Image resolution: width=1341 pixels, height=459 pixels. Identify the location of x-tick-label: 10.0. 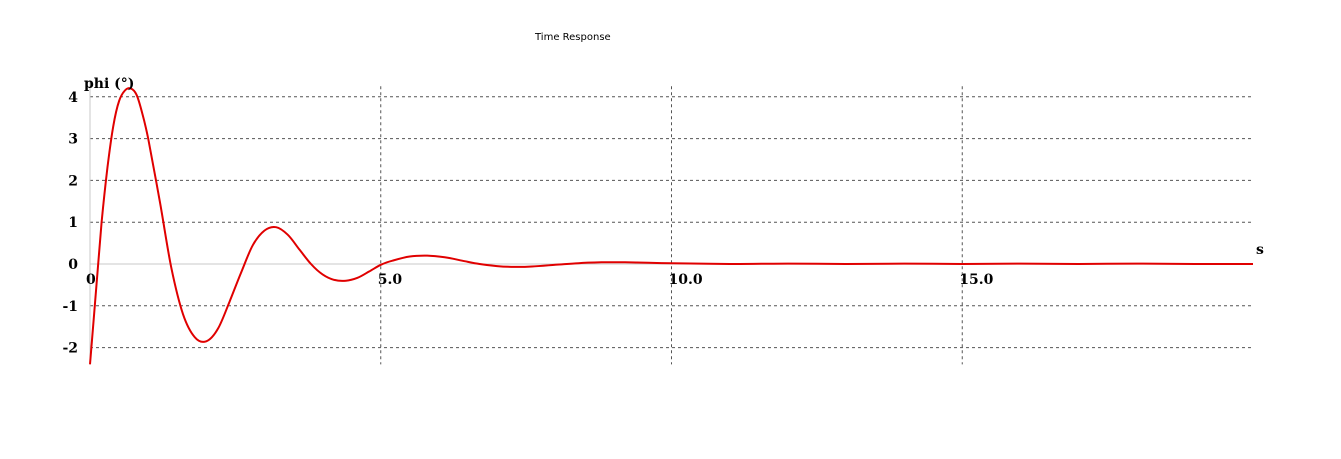
(686, 280).